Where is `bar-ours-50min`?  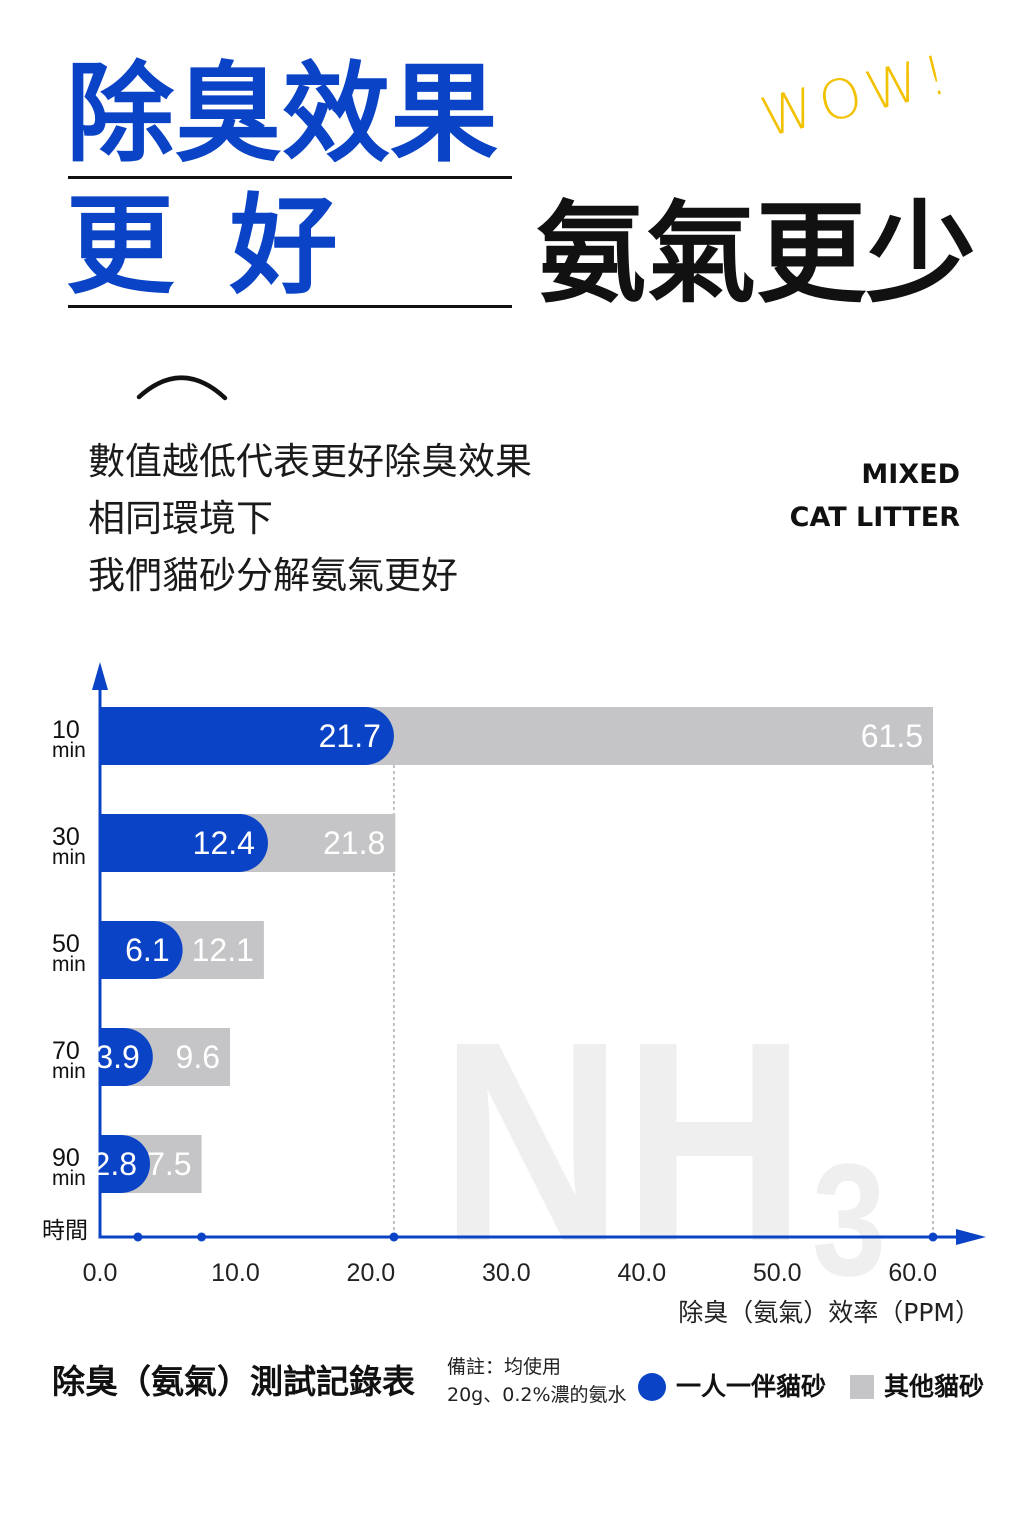 bar-ours-50min is located at coordinates (141, 950).